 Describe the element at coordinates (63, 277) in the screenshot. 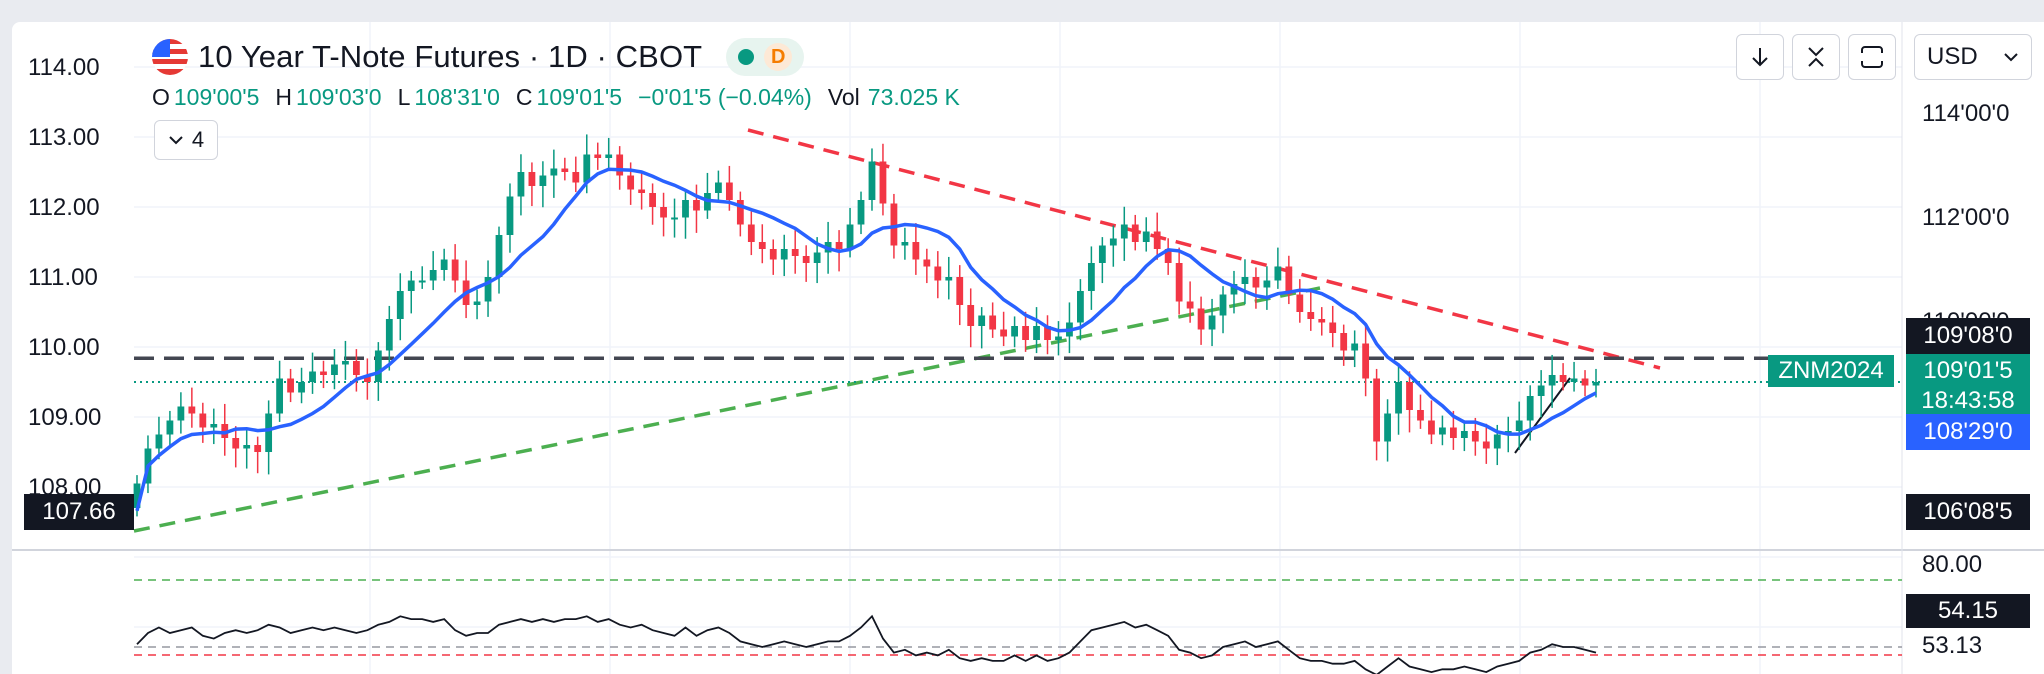

I see `left-axis-tick: 111.00` at that location.